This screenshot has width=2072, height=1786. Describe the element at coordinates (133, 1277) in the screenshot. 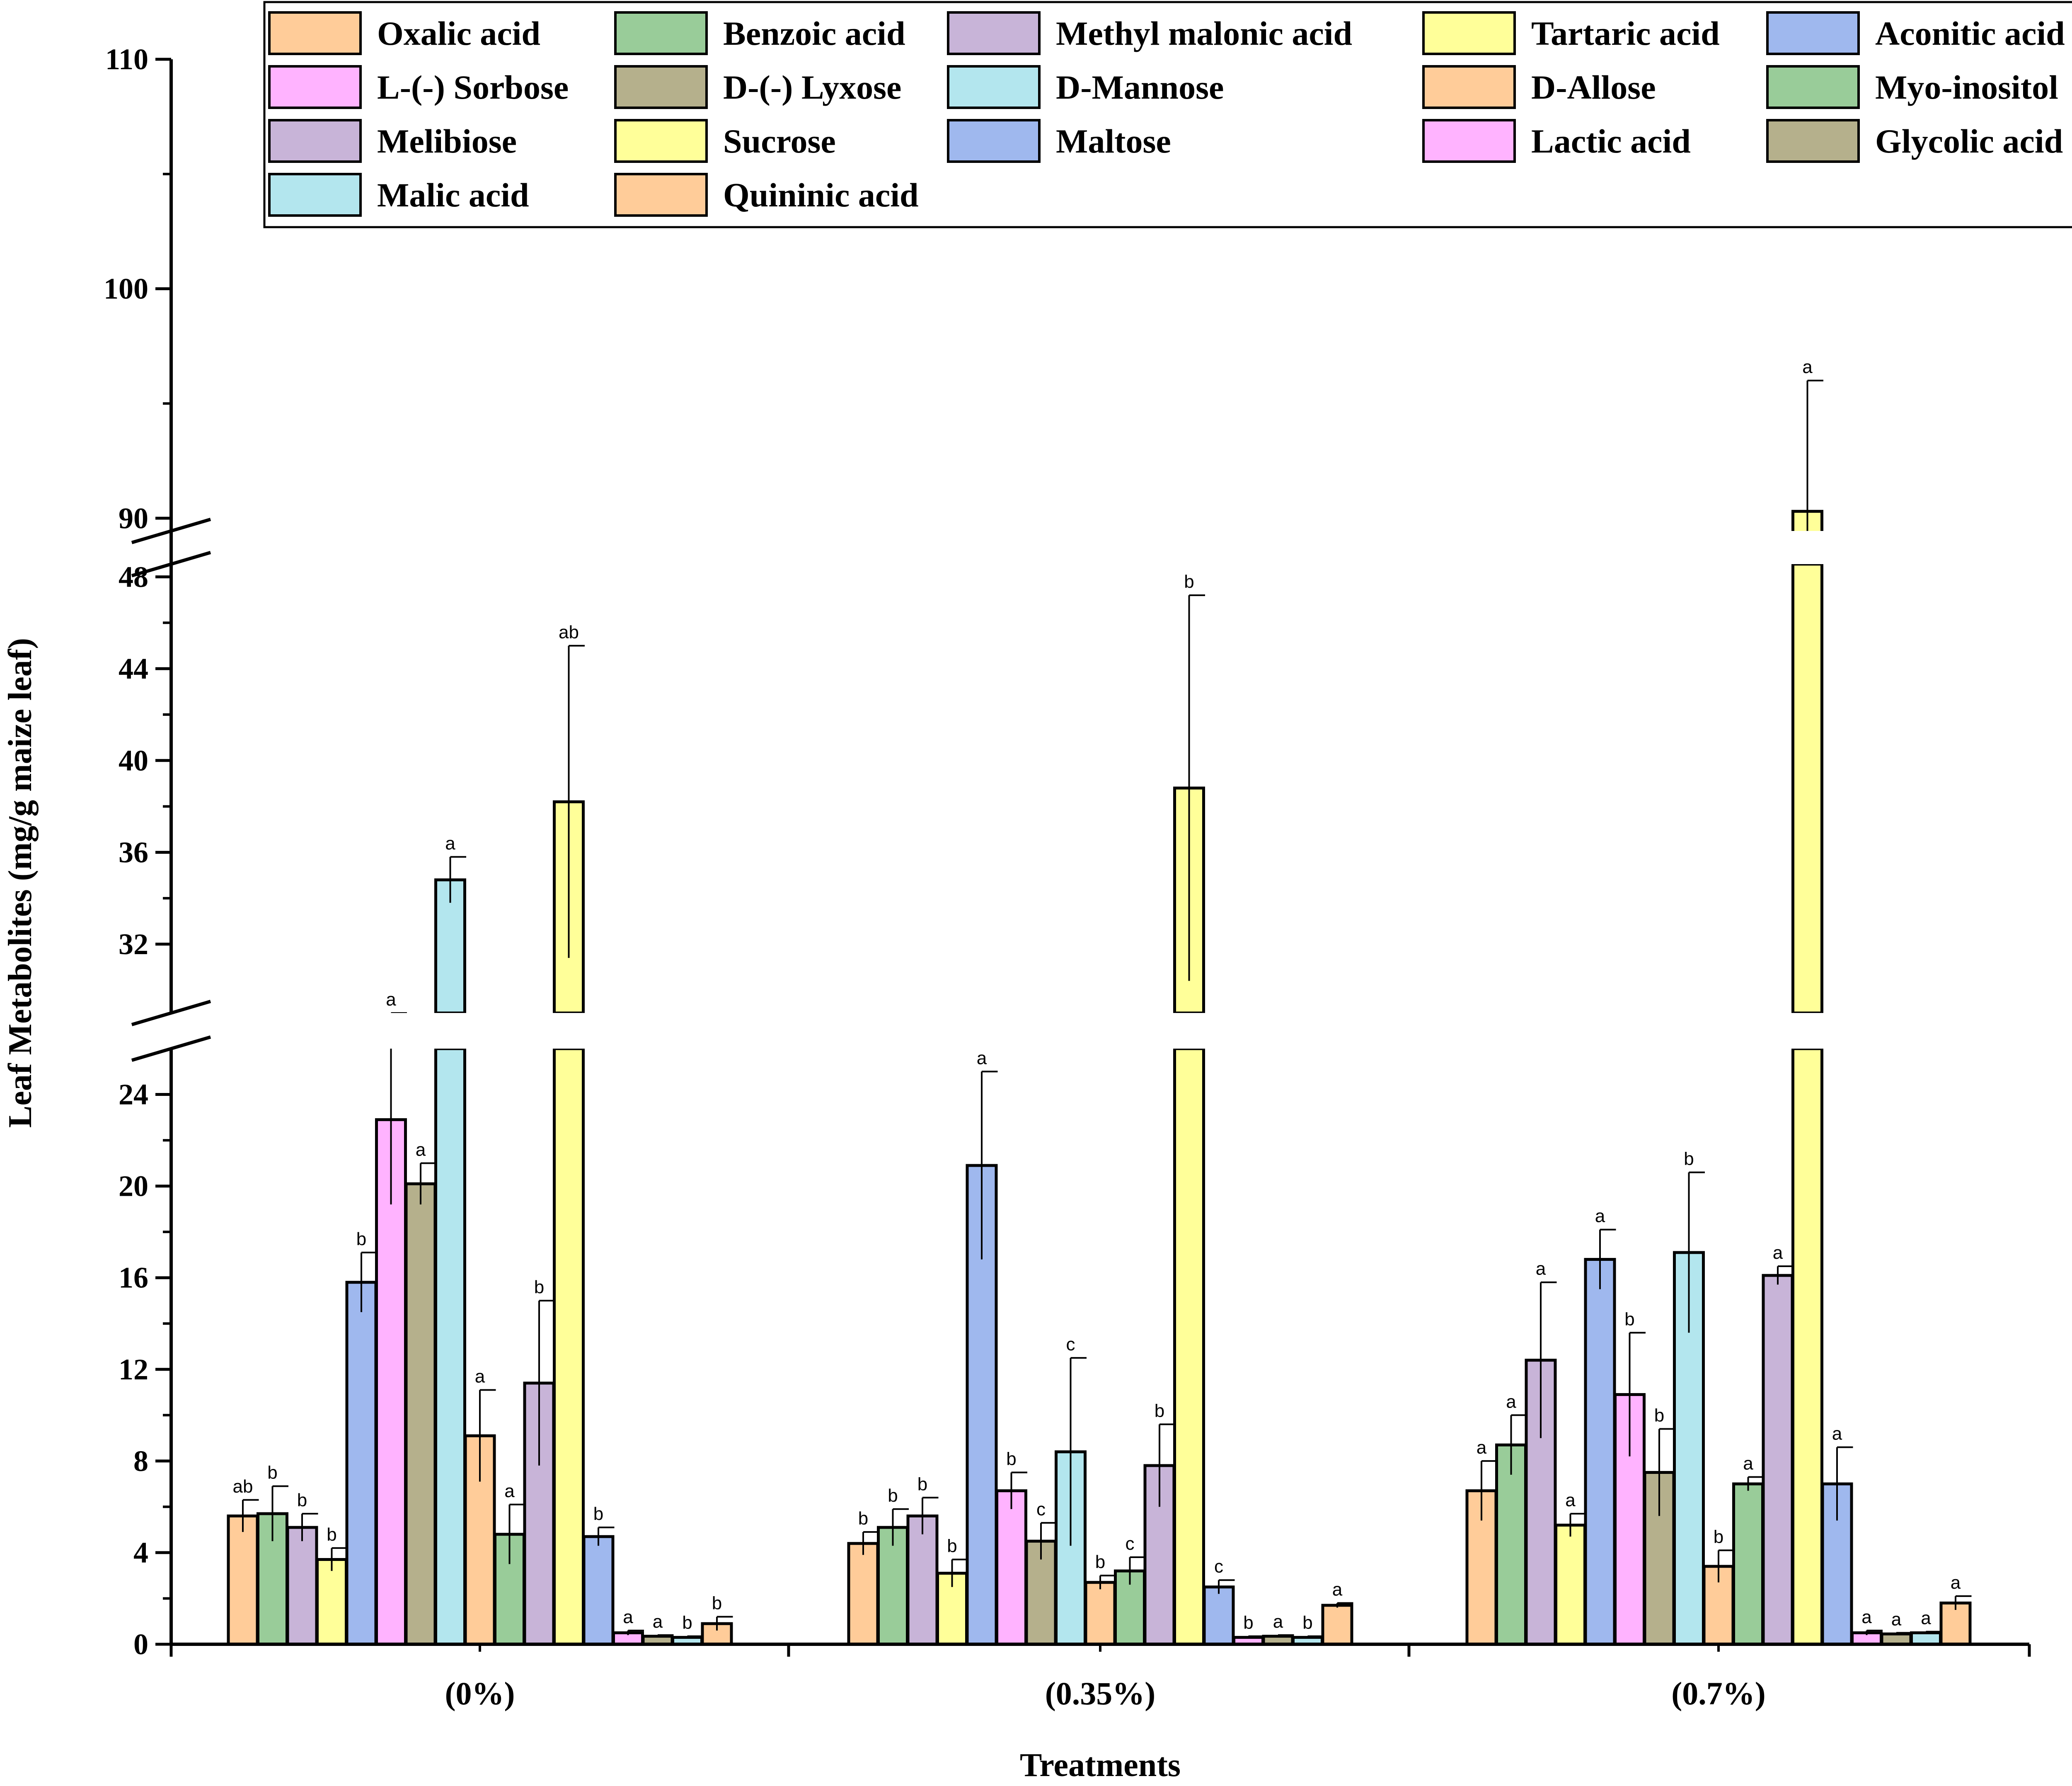

I see `y-tick-label: 16` at that location.